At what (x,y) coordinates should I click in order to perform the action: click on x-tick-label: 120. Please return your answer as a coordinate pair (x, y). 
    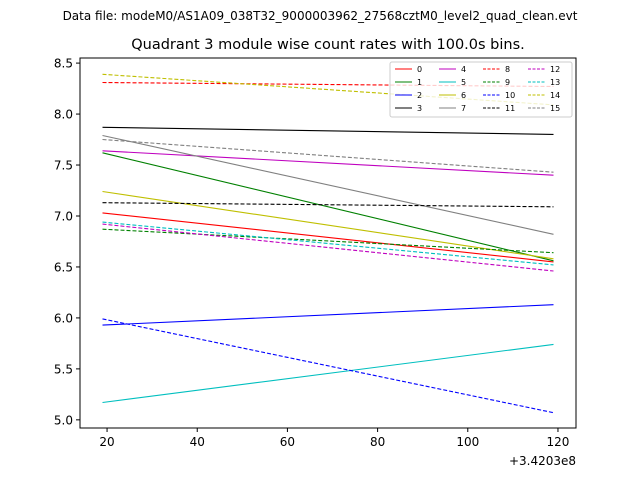
    Looking at the image, I should click on (558, 442).